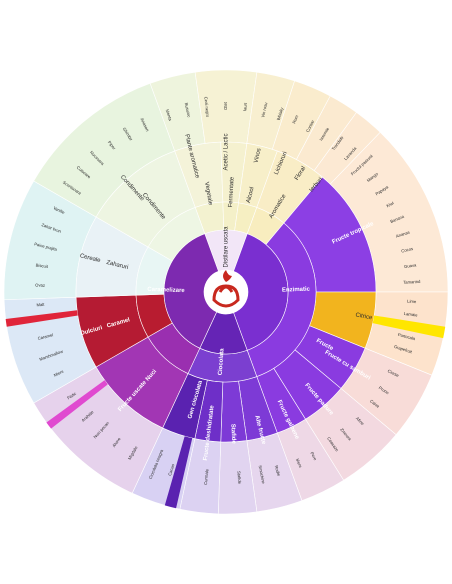 This screenshot has height=584, width=452. What do you see at coordinates (406, 336) in the screenshot?
I see `leaf-label-portocala: Portocala` at bounding box center [406, 336].